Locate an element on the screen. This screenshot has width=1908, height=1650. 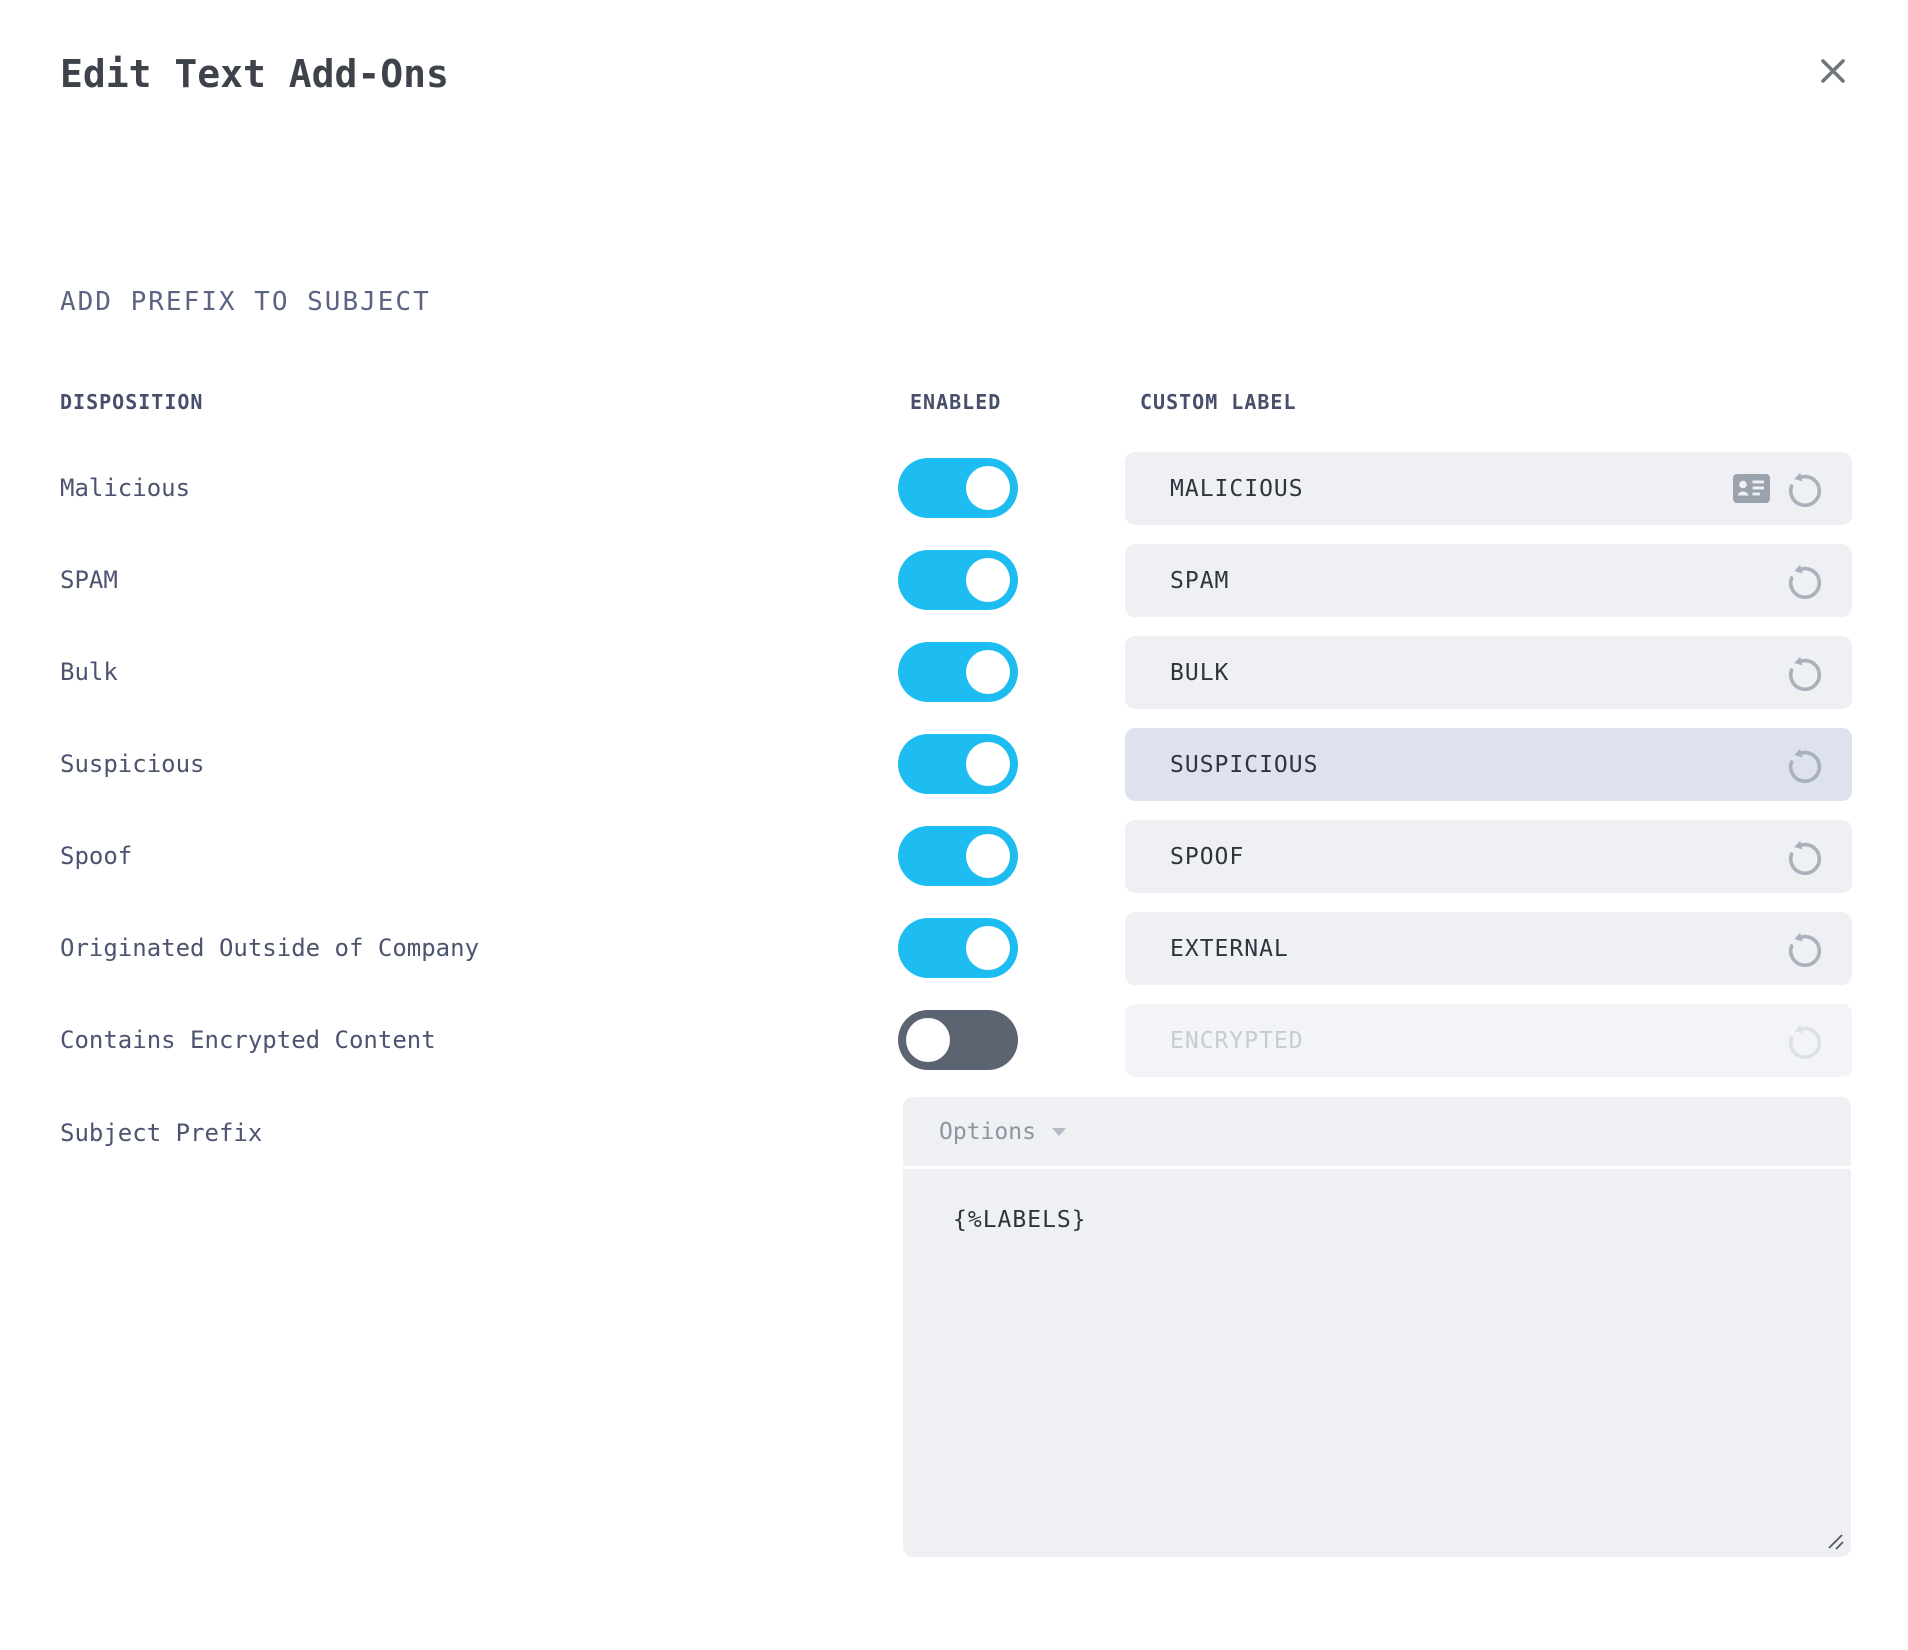
column-header-disposition: DISPOSITION is located at coordinates (132, 402).